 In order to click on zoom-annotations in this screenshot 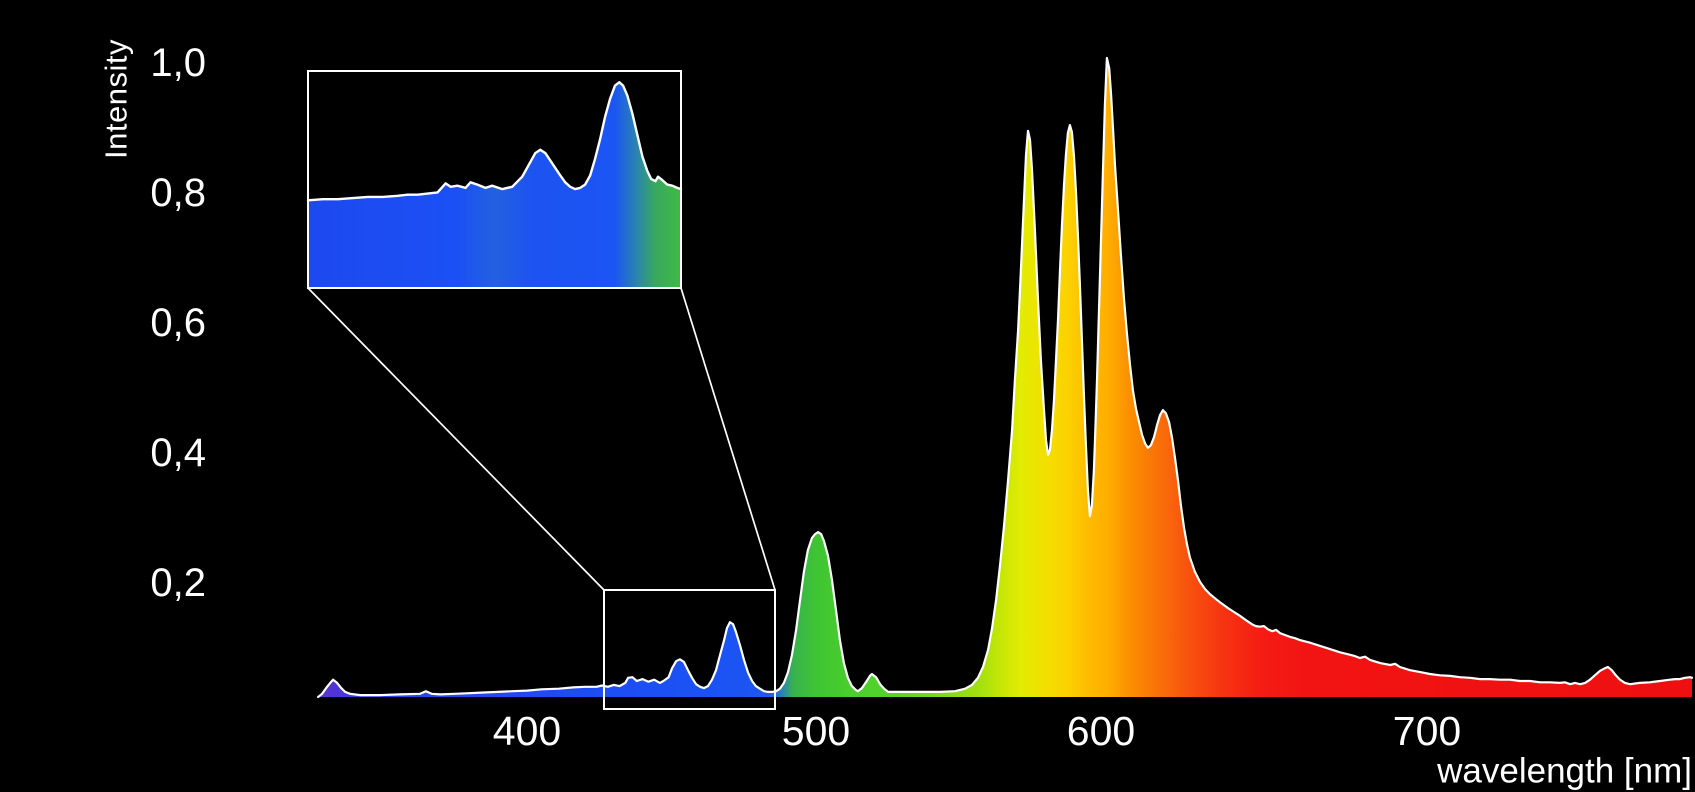, I will do `click(541, 498)`.